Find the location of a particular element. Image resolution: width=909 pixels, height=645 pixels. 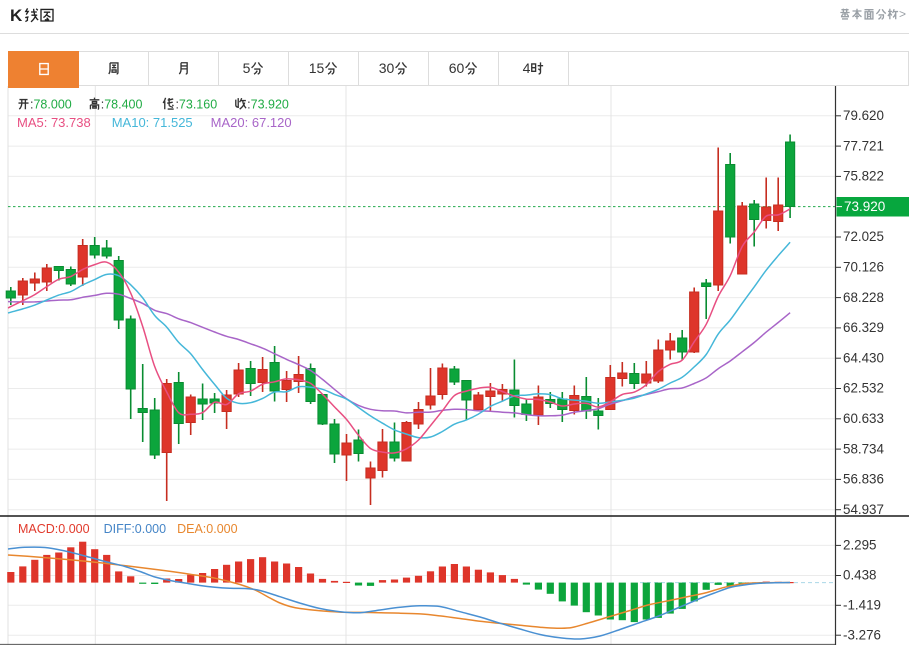

svg-text: 75.822 is located at coordinates (863, 176).